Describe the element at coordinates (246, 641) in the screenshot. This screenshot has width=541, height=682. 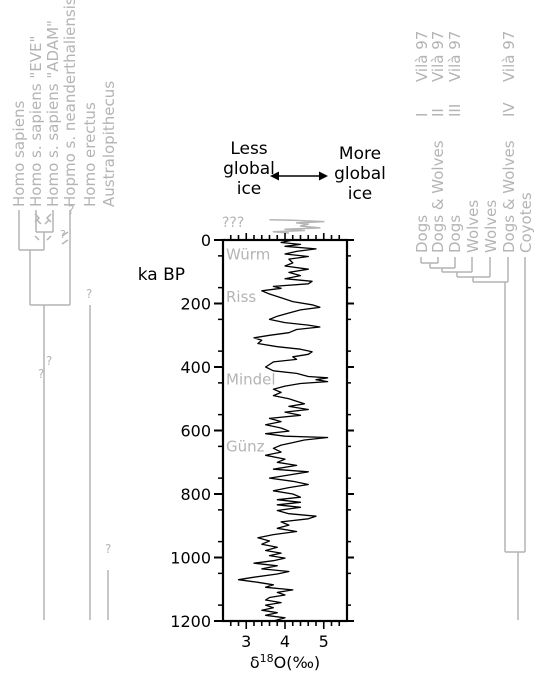
I see `x-tick-label: 3` at that location.